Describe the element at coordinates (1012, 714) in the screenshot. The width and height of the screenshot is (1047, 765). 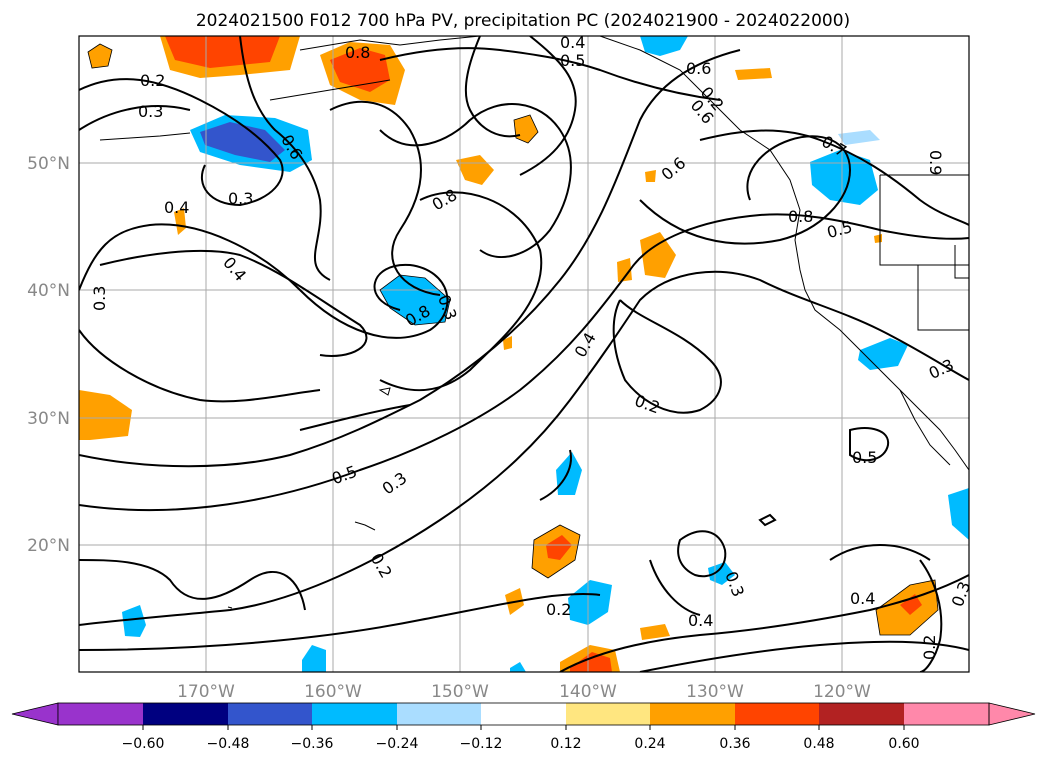
I see `colorbar-extend-max` at that location.